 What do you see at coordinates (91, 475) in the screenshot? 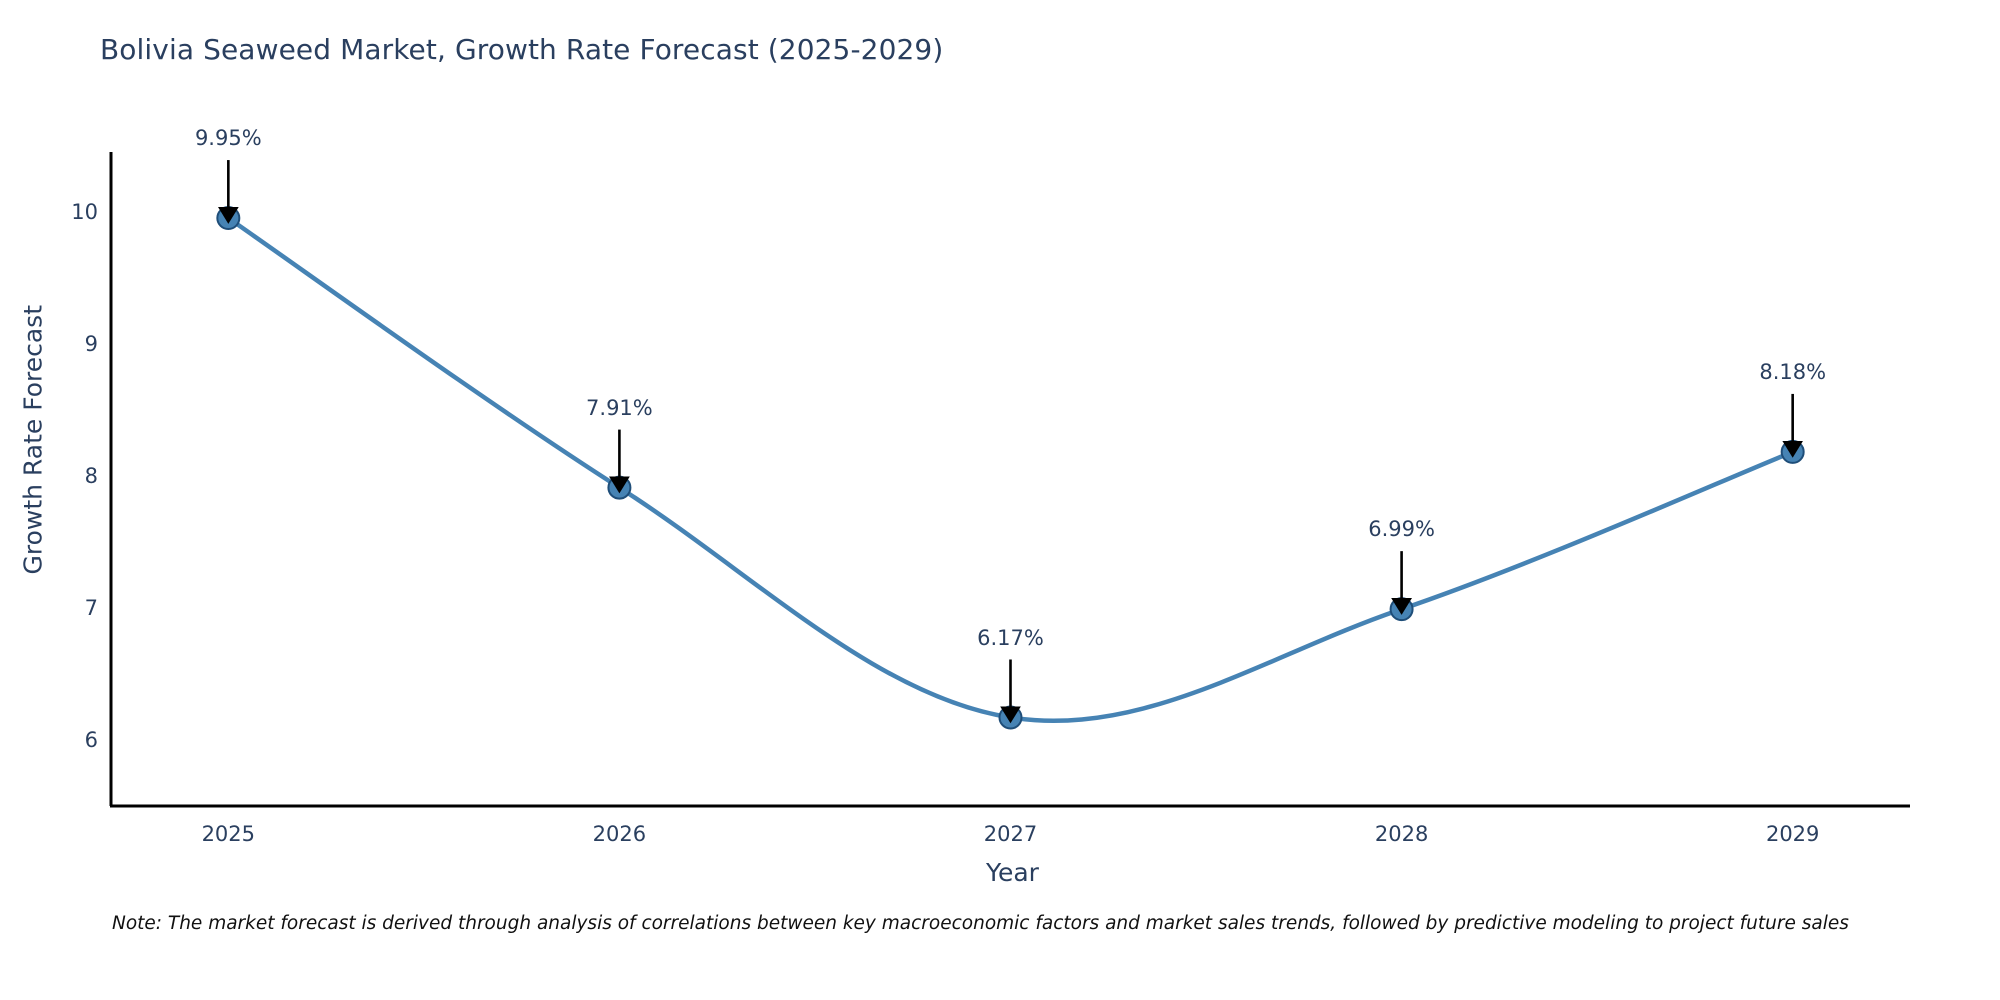
I see `y-tick-label: 8` at bounding box center [91, 475].